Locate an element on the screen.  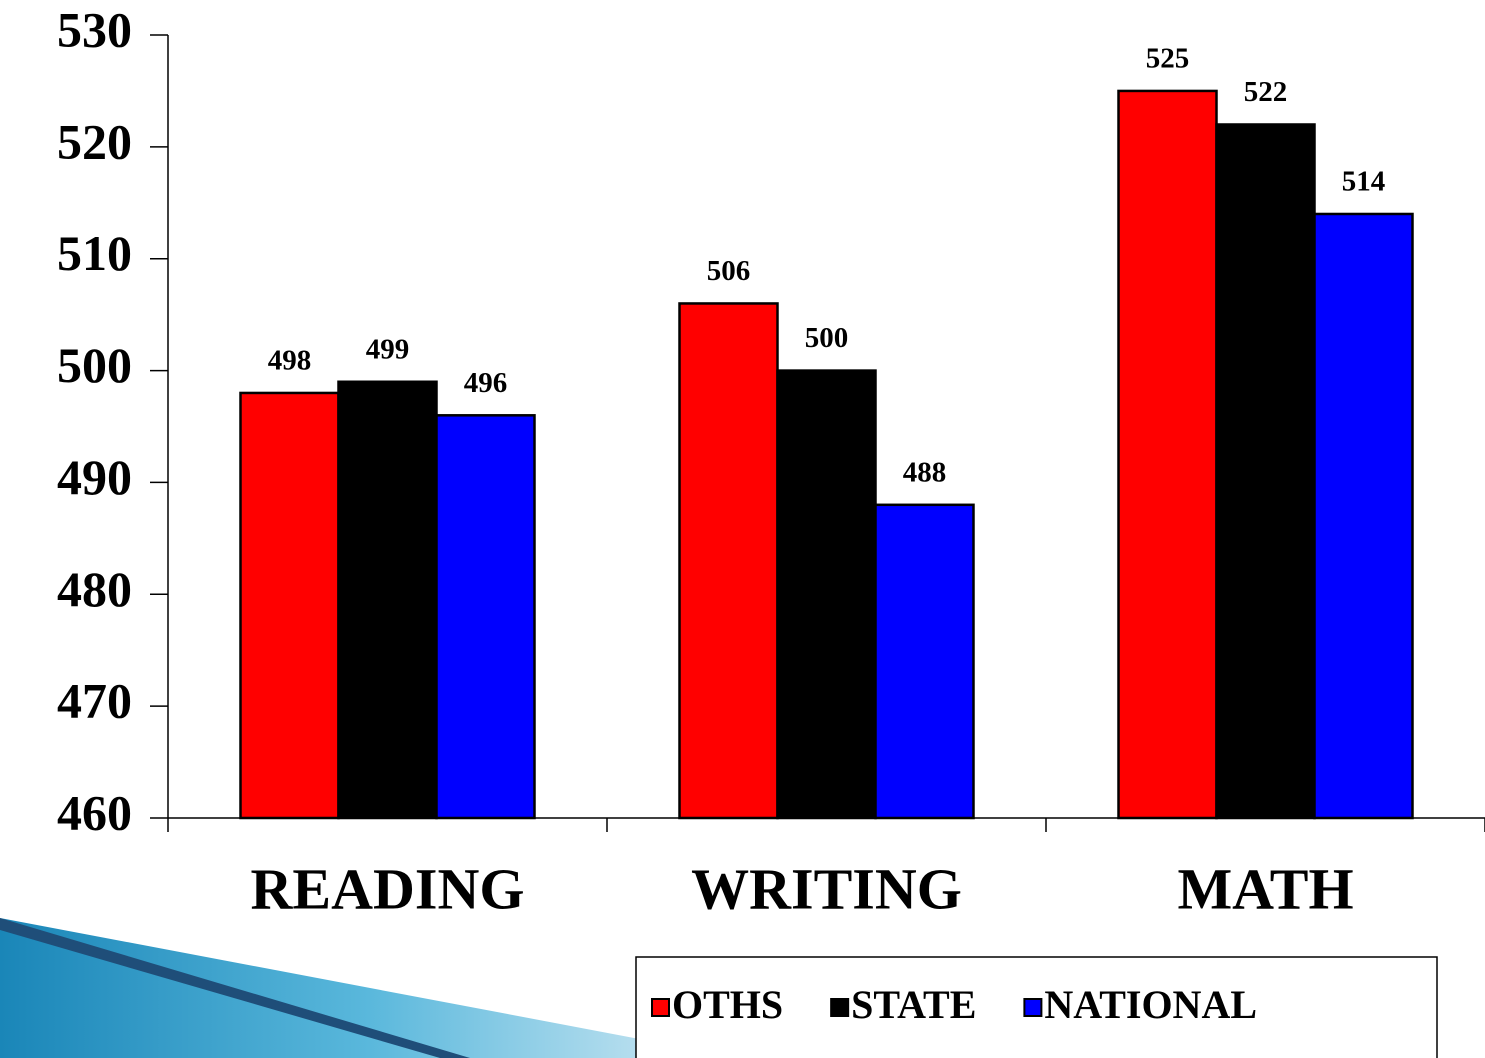
y-tick-label: 480 is located at coordinates (94, 589).